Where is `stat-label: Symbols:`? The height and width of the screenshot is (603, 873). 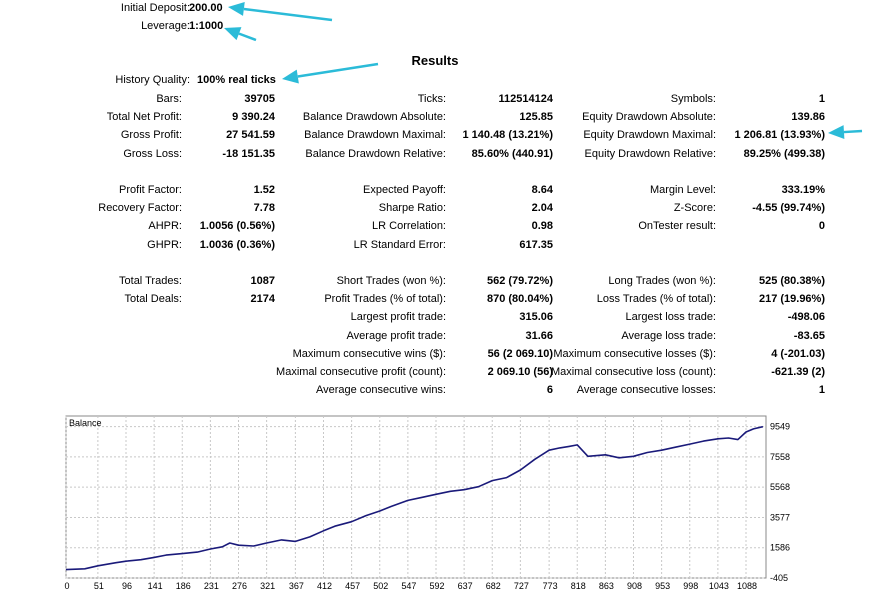
stat-label: Symbols: is located at coordinates (693, 99).